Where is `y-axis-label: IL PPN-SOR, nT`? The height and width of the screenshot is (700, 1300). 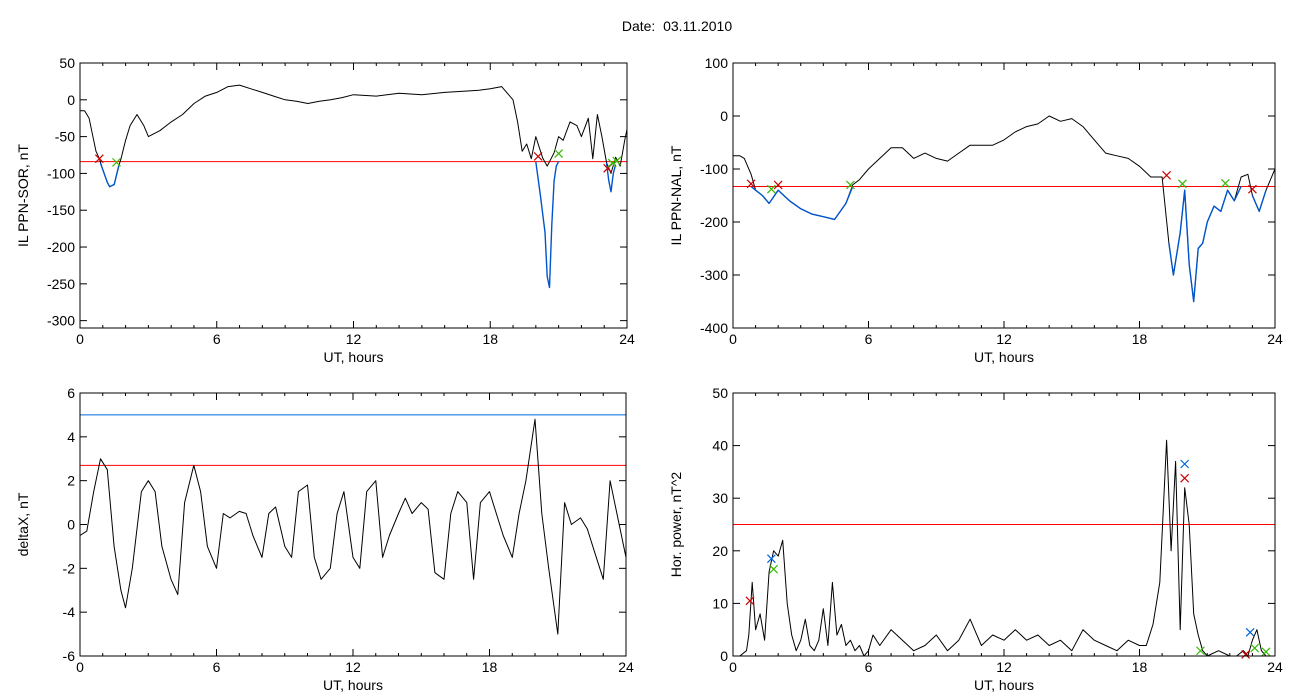 y-axis-label: IL PPN-SOR, nT is located at coordinates (23, 195).